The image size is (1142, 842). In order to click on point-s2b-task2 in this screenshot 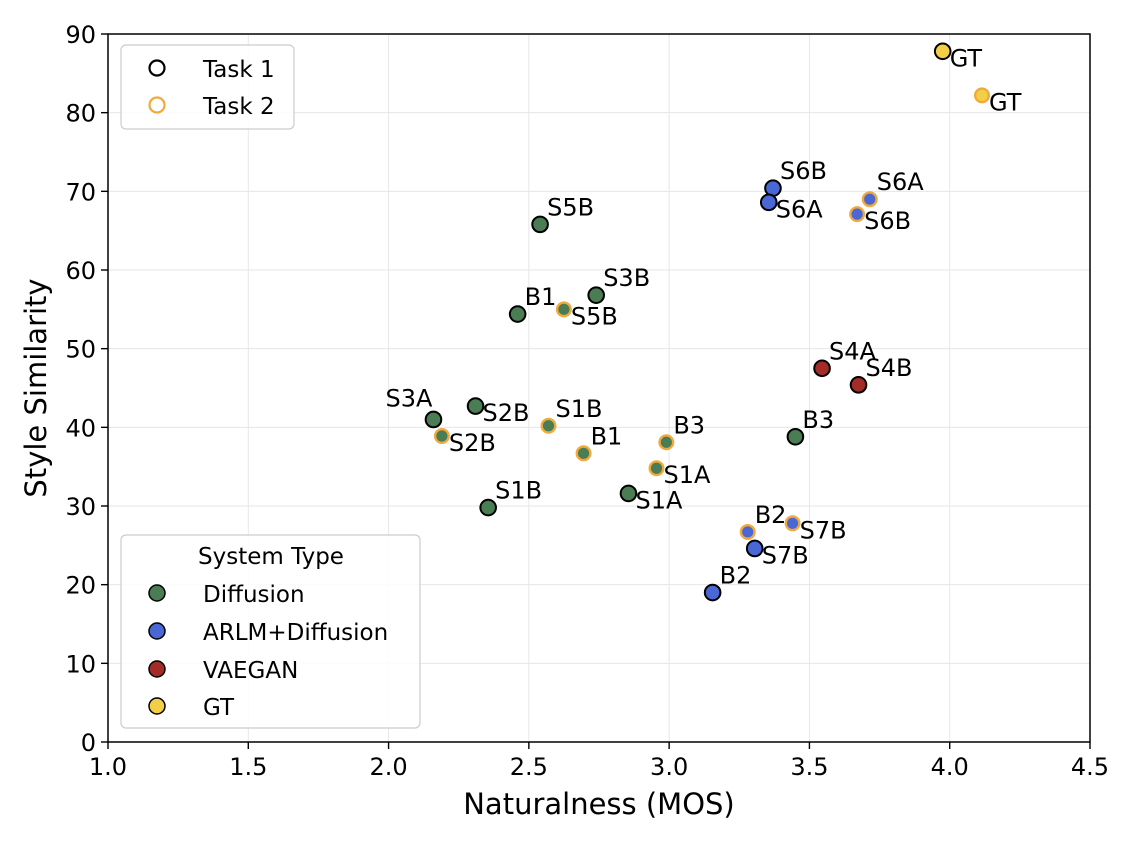, I will do `click(441, 435)`.